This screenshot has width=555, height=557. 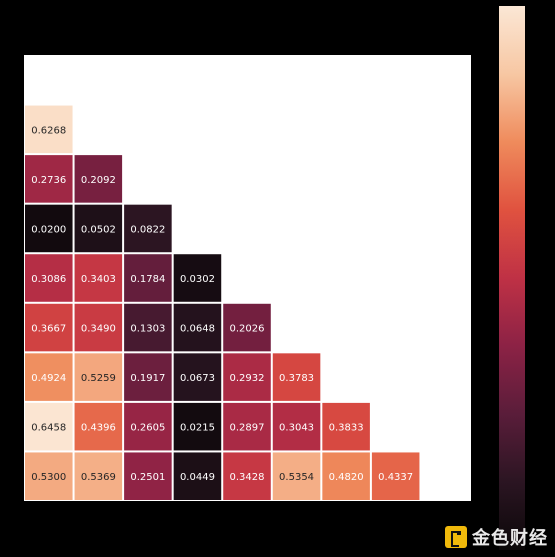 I want to click on heatmap-cell-label: 0.5259, so click(x=98, y=378).